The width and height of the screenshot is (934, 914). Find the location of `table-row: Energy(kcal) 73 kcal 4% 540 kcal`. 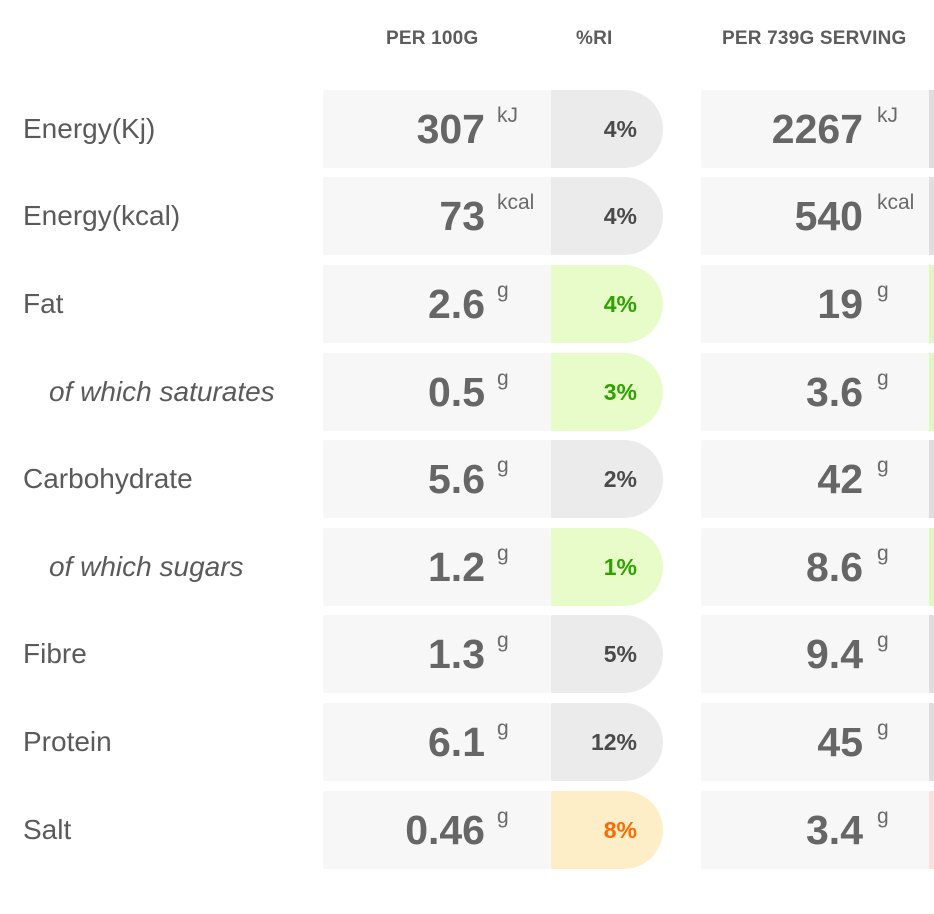

table-row: Energy(kcal) 73 kcal 4% 540 kcal is located at coordinates (467, 216).